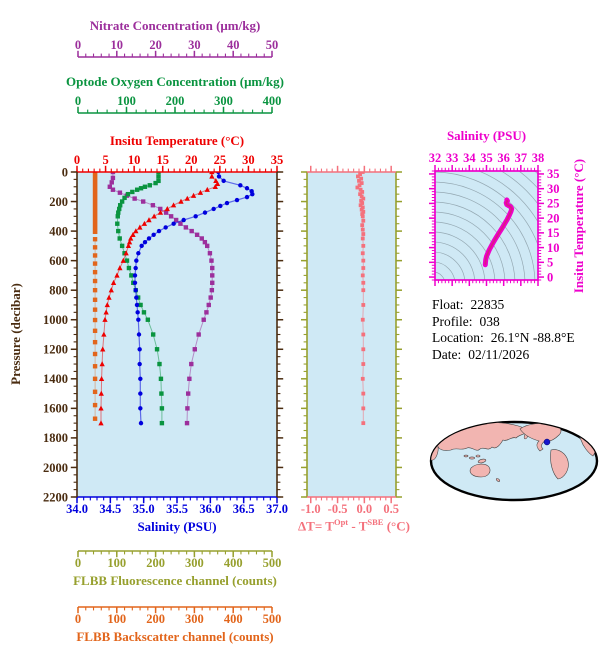  Describe the element at coordinates (177, 509) in the screenshot. I see `tick-label: 35.5` at that location.